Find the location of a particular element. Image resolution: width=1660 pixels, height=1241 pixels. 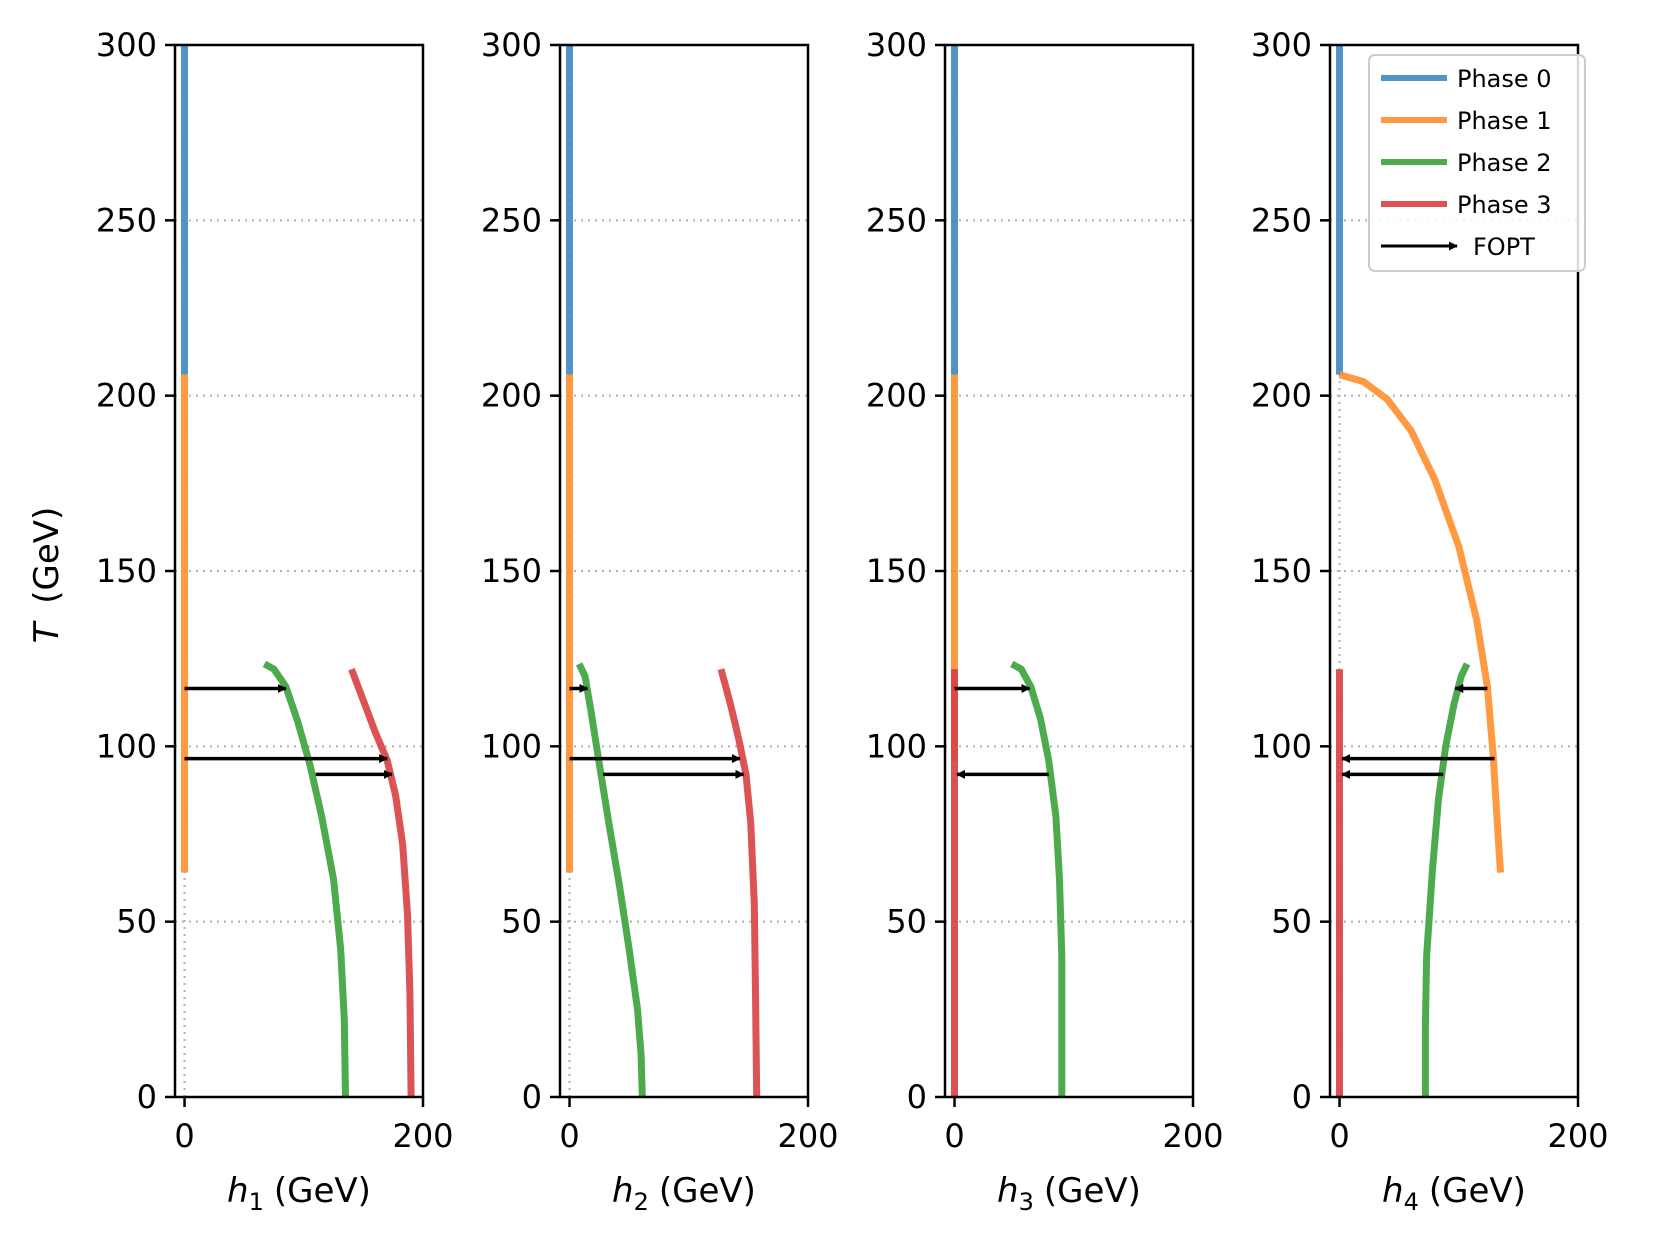

legend-label: Phase 3 is located at coordinates (1504, 205).